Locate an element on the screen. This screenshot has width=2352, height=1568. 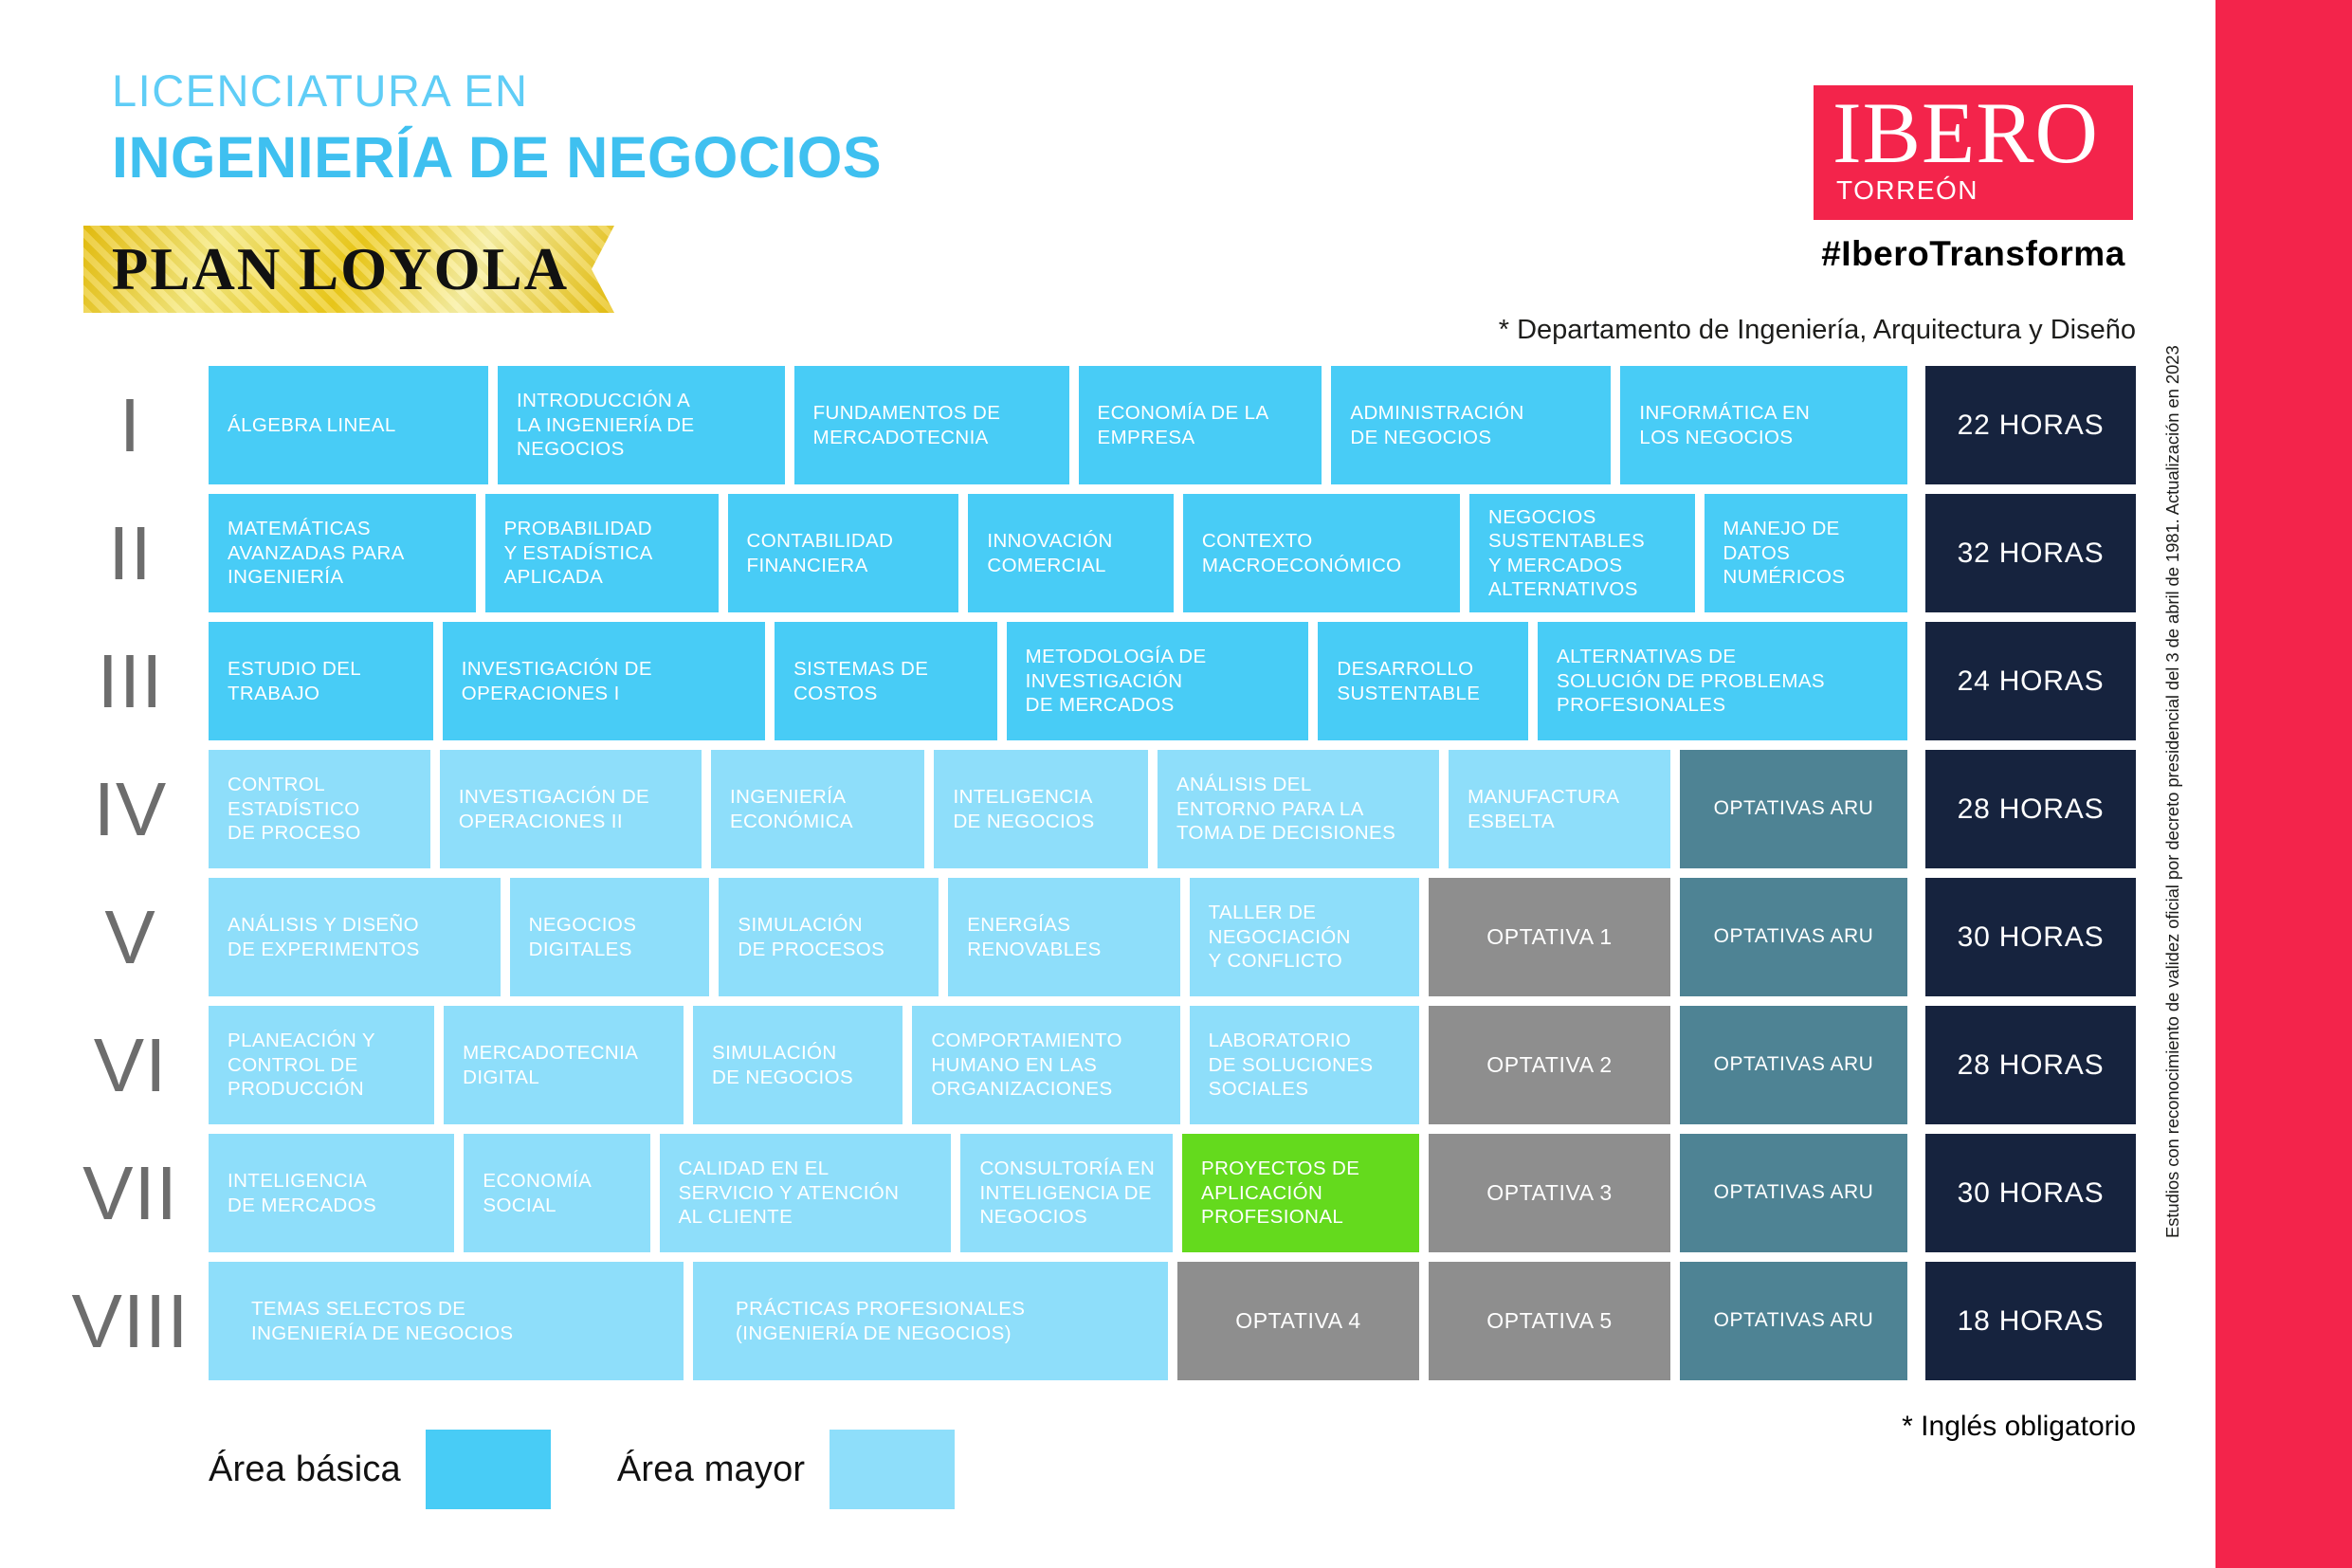
course-label: LABORATORIO DE SOLUCIONES SOCIALES is located at coordinates (1291, 1065).